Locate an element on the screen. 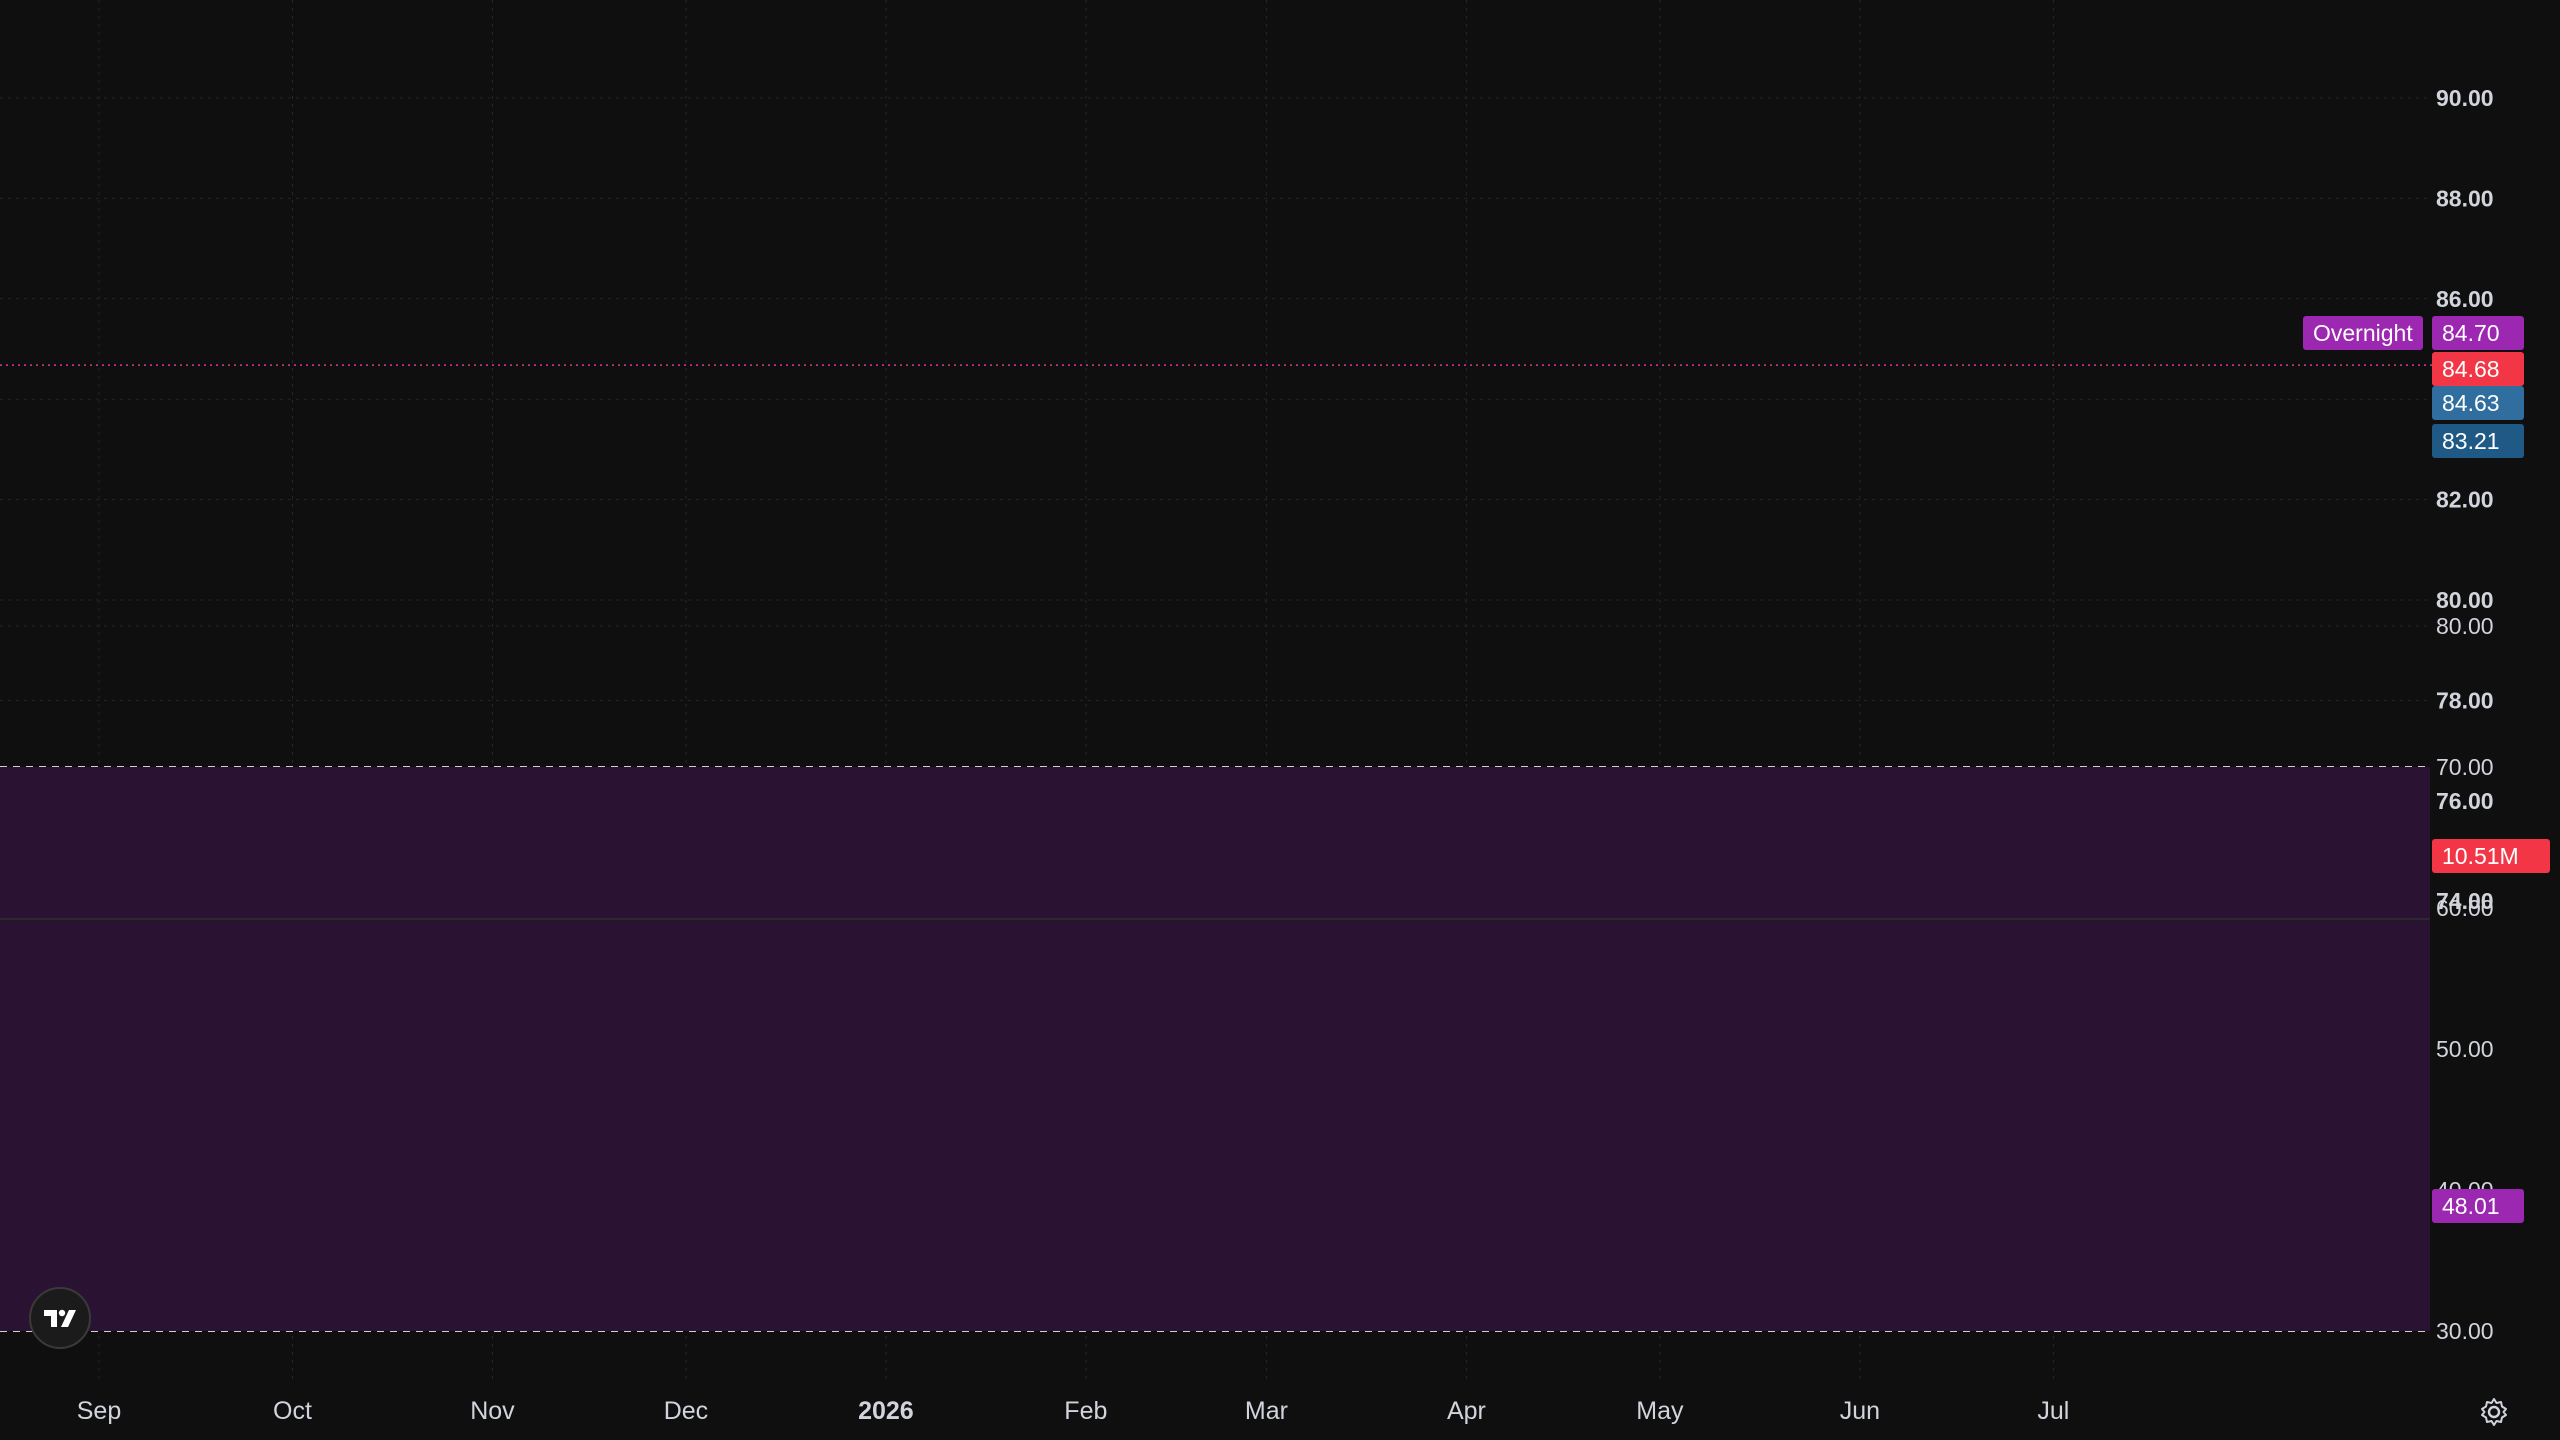  overnight-price-label: 84.70 is located at coordinates (2478, 333).